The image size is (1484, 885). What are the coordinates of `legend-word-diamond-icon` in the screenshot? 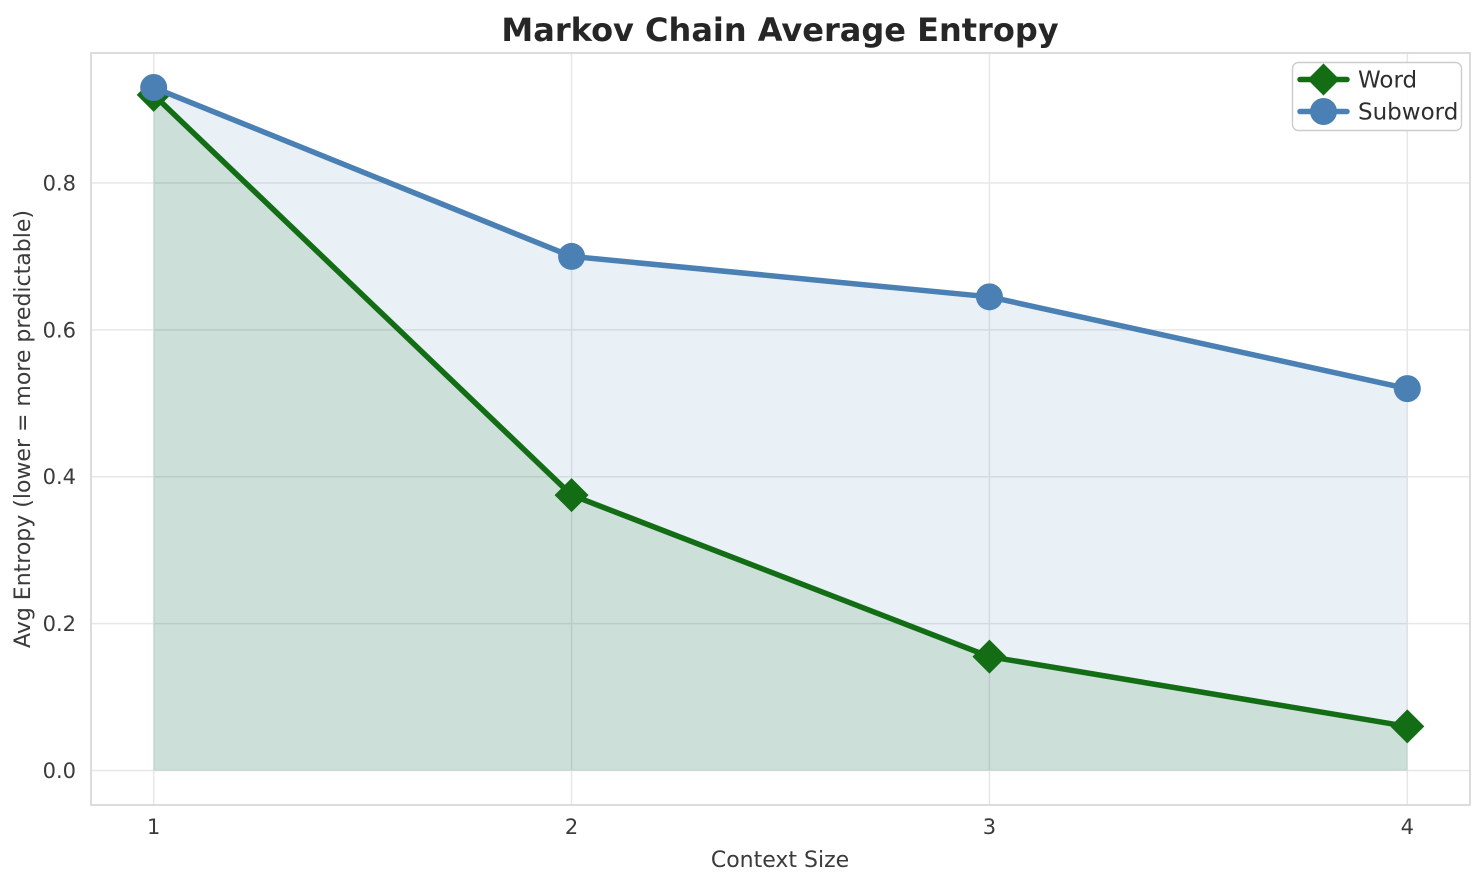 It's located at (1323, 79).